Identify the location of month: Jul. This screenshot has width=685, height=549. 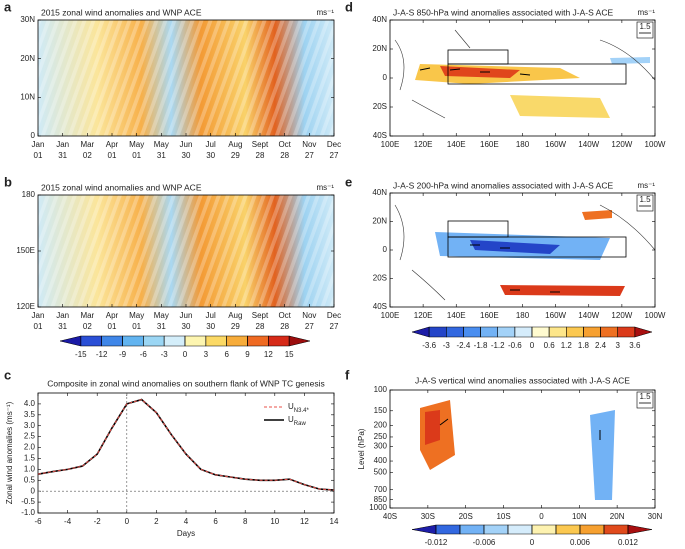
(211, 315).